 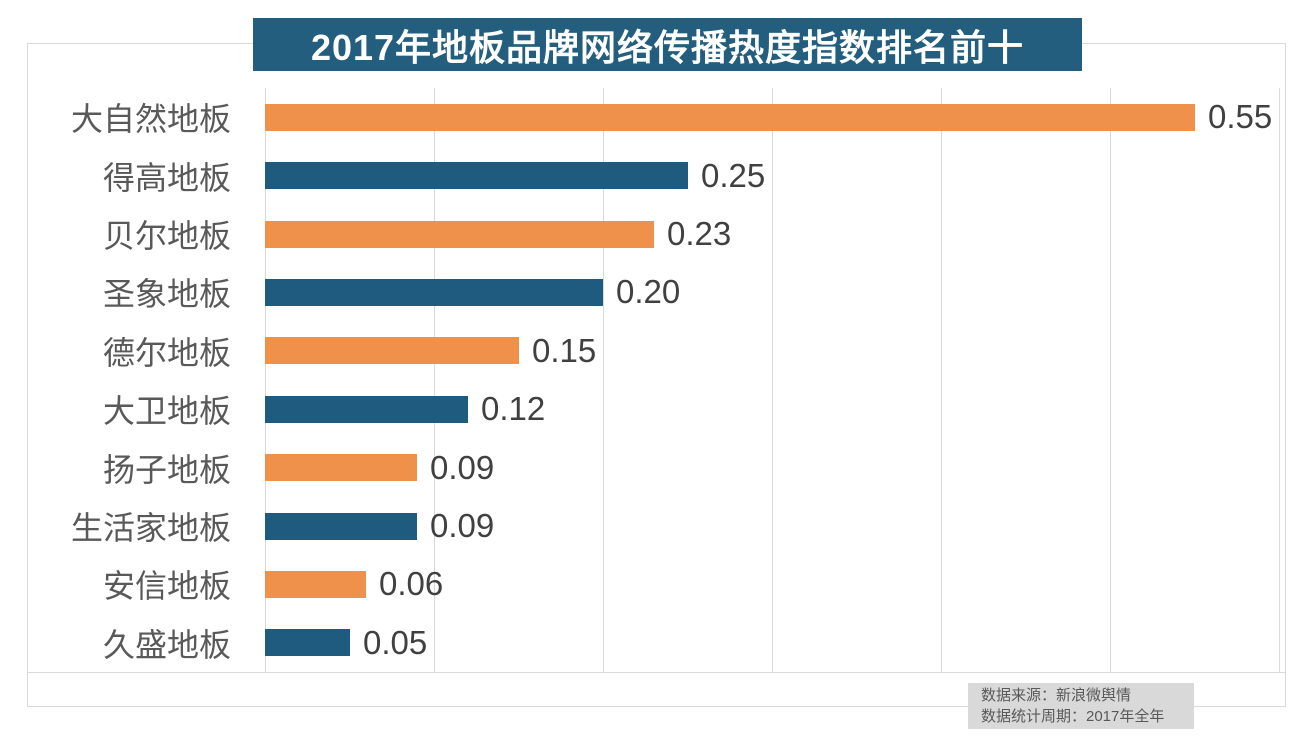 I want to click on bar-row: 大自然地板 0.55, so click(x=656, y=117).